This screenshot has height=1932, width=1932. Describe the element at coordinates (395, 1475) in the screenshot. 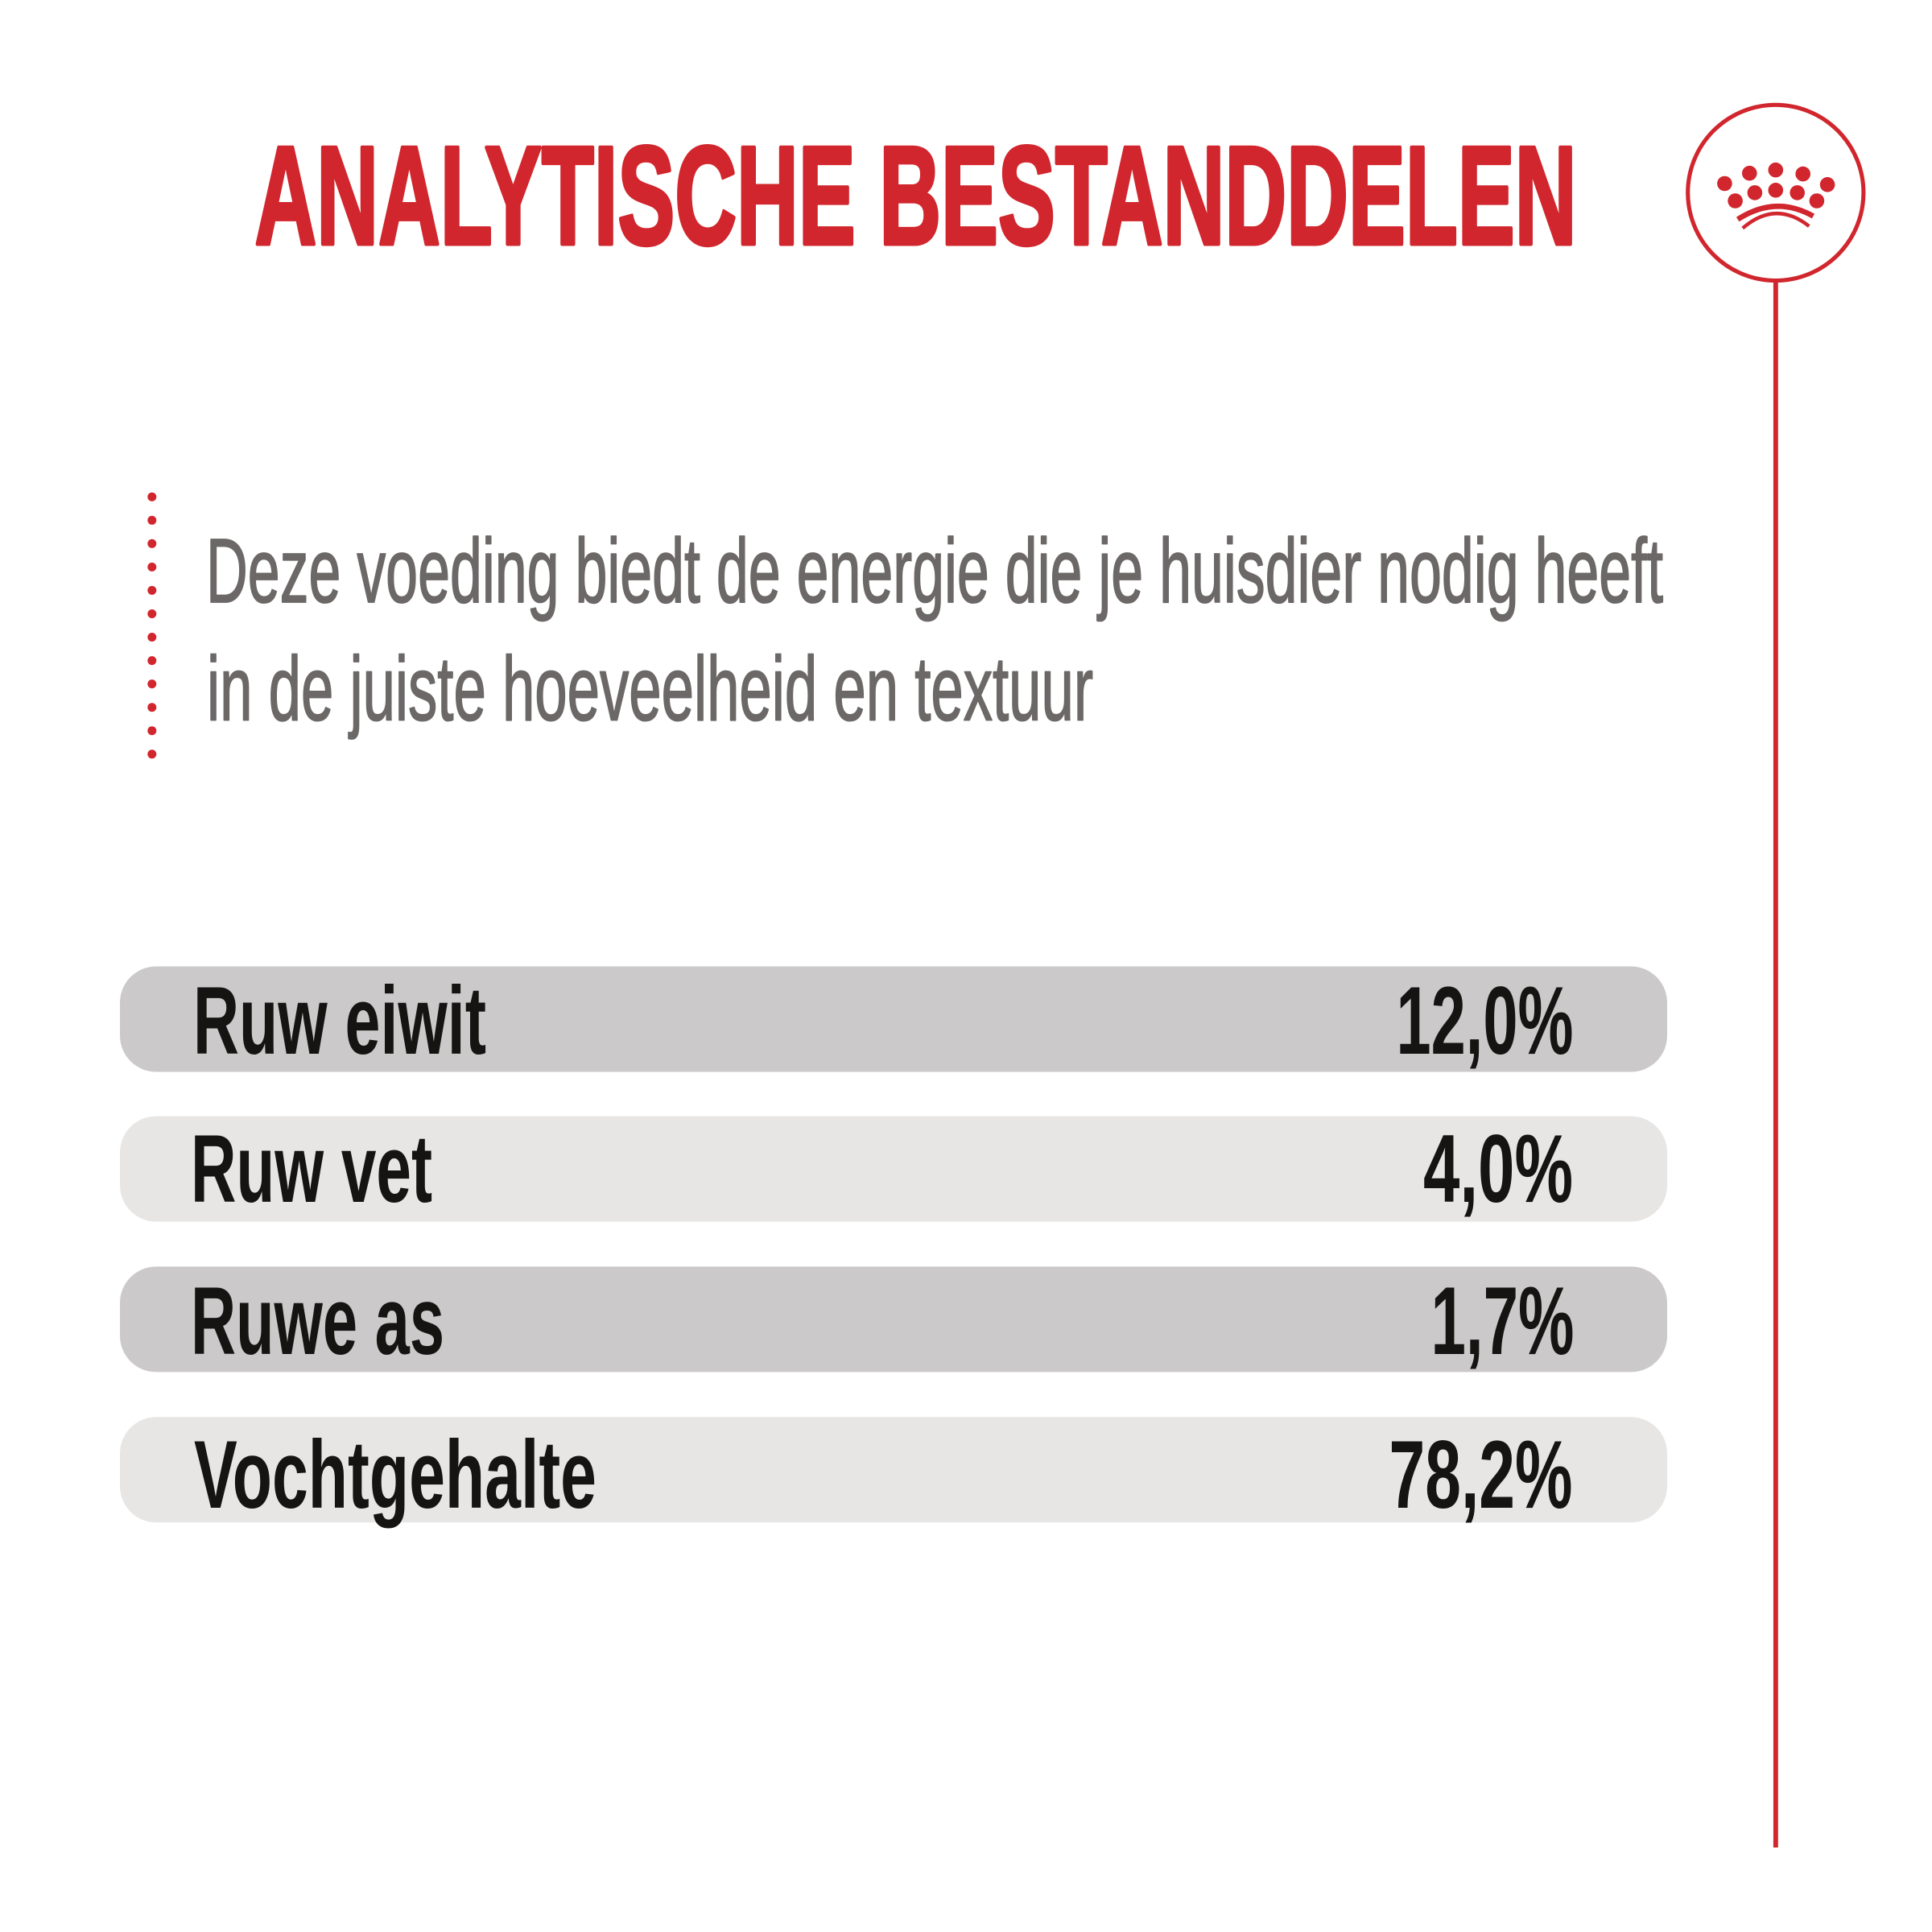

I see `svg-text: Vochtgehalte` at that location.